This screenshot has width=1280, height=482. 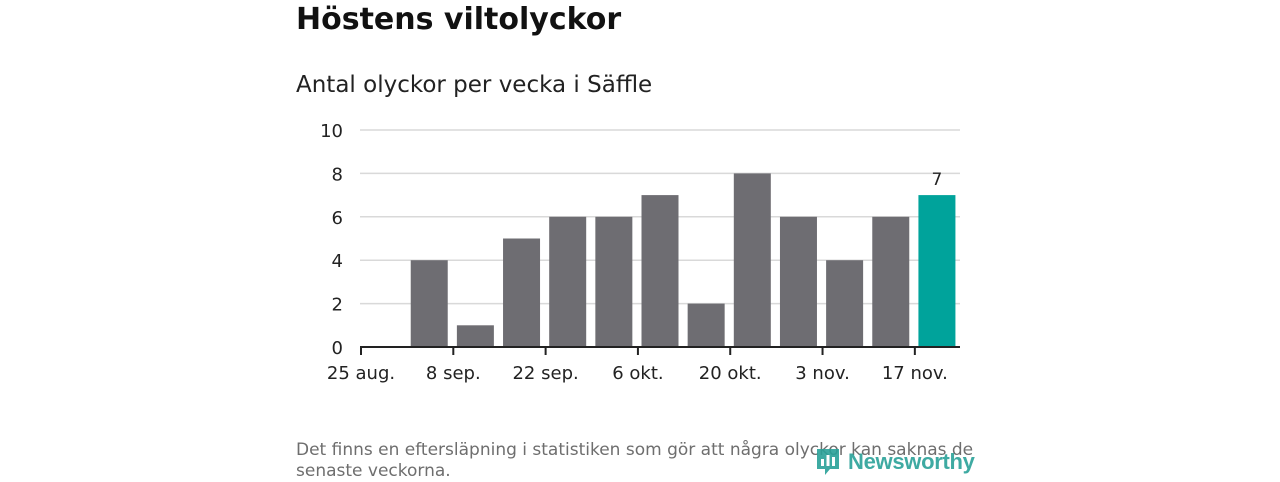 What do you see at coordinates (474, 85) in the screenshot?
I see `chart-subtitle: Antal olyckor per vecka i Säffle` at bounding box center [474, 85].